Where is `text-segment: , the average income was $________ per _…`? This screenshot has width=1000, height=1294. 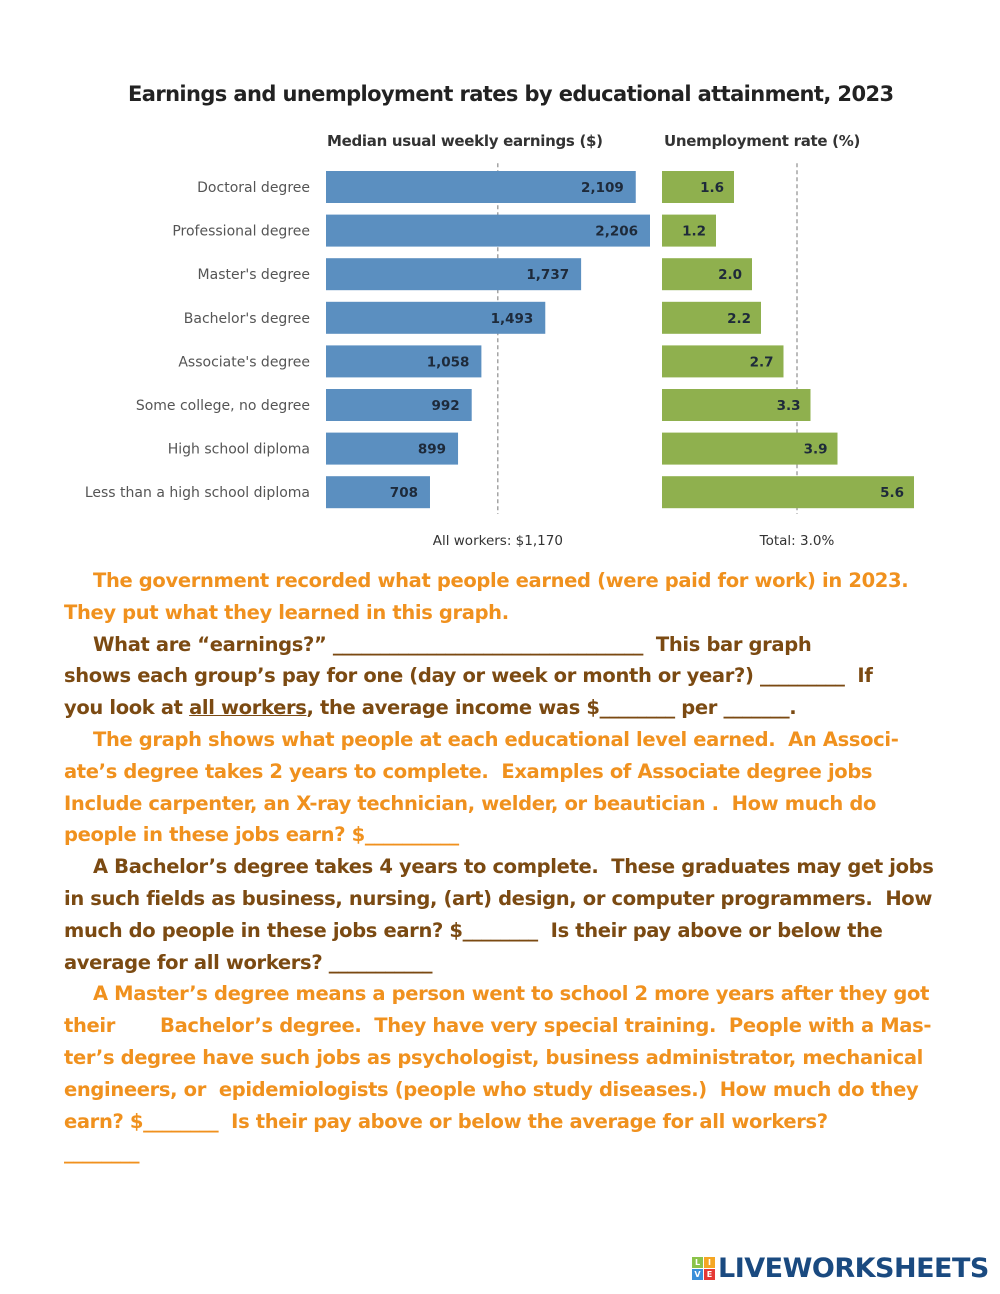 text-segment: , the average income was $________ per _… is located at coordinates (551, 708).